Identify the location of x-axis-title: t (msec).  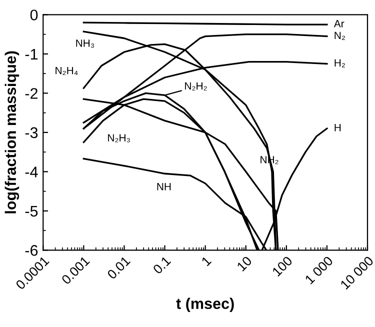
(205, 305).